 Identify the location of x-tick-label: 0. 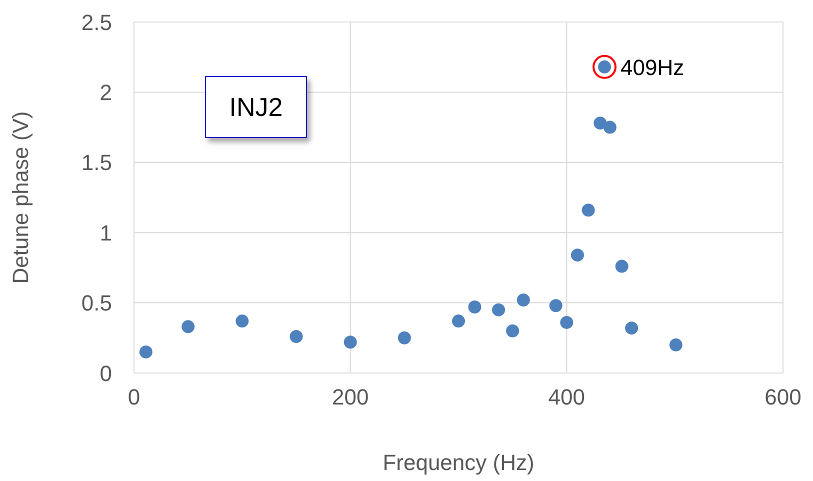
(134, 397).